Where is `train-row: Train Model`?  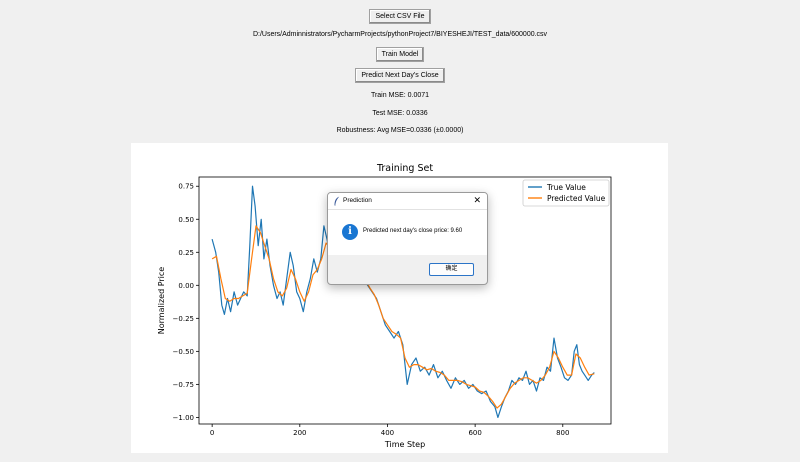 train-row: Train Model is located at coordinates (400, 54).